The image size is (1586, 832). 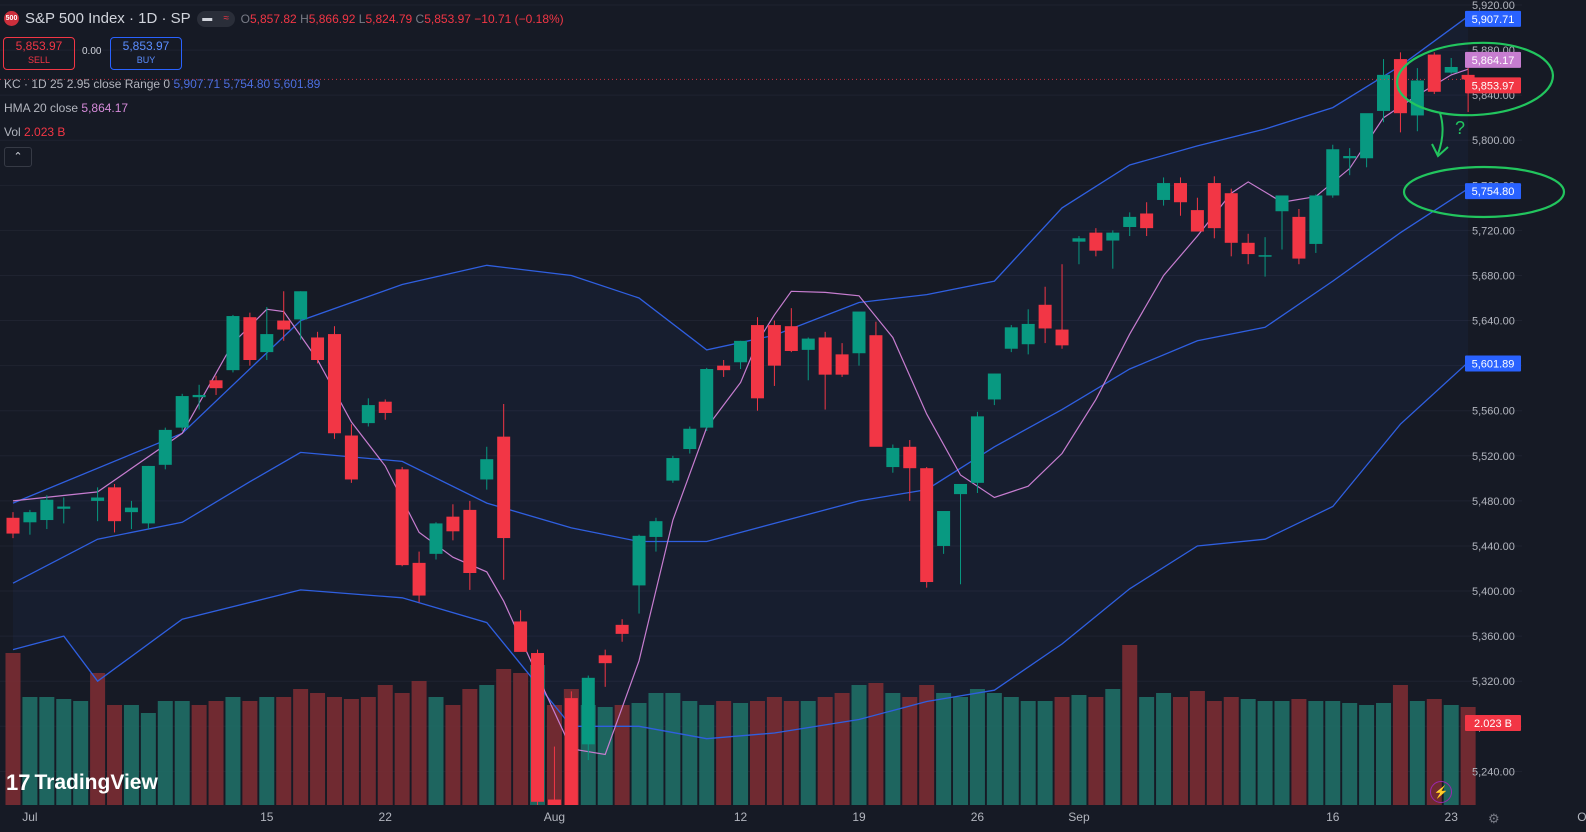 What do you see at coordinates (1493, 682) in the screenshot?
I see `price-tick: 5,320.00` at bounding box center [1493, 682].